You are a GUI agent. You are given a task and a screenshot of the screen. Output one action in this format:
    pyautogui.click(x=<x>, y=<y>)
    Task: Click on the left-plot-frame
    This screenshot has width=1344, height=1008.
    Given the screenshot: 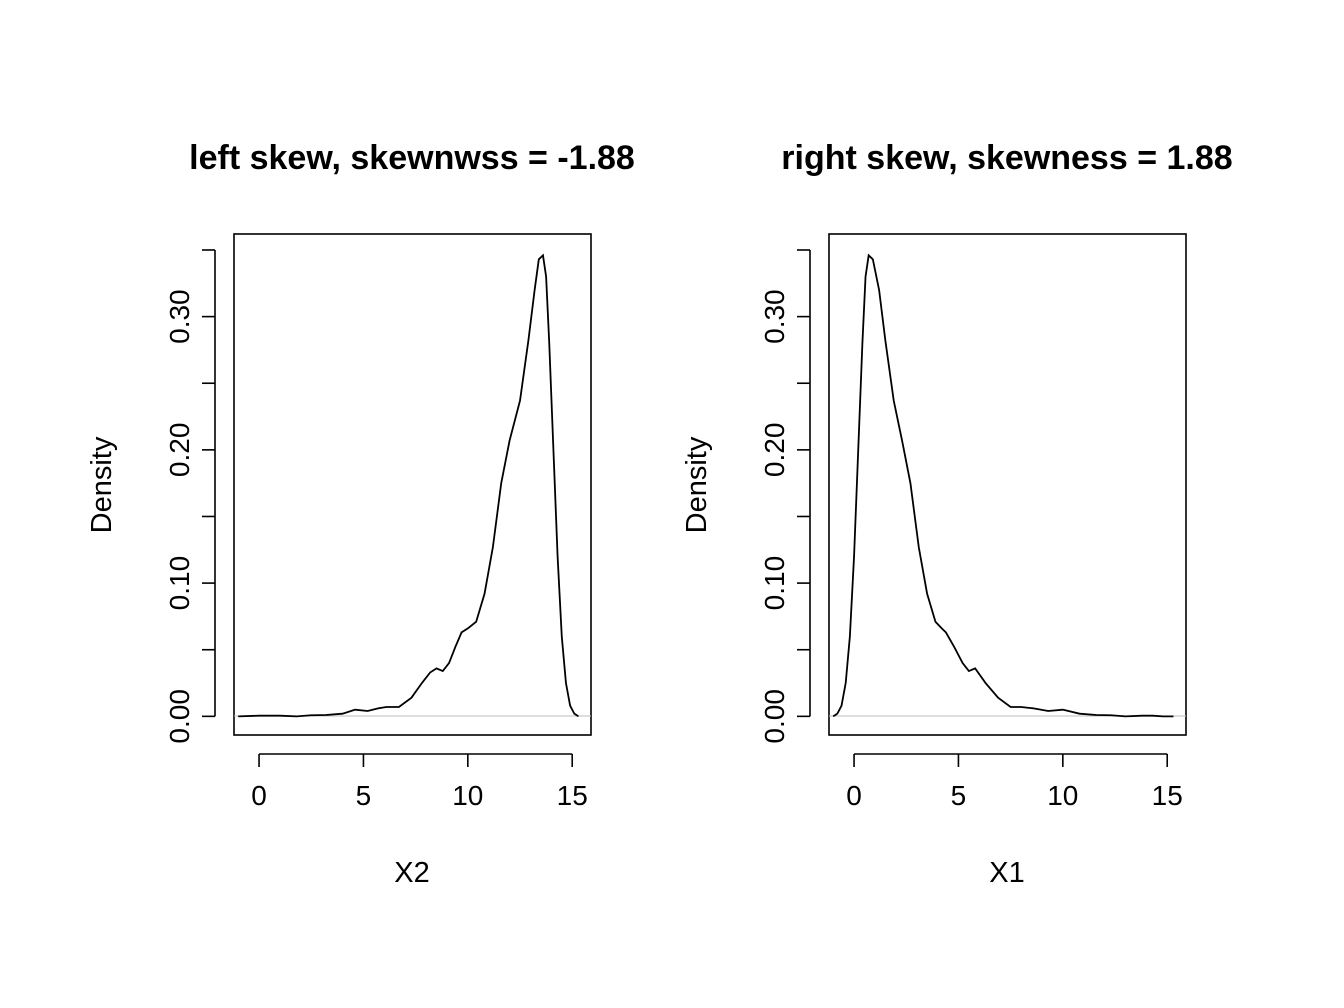 What is the action you would take?
    pyautogui.click(x=412, y=484)
    